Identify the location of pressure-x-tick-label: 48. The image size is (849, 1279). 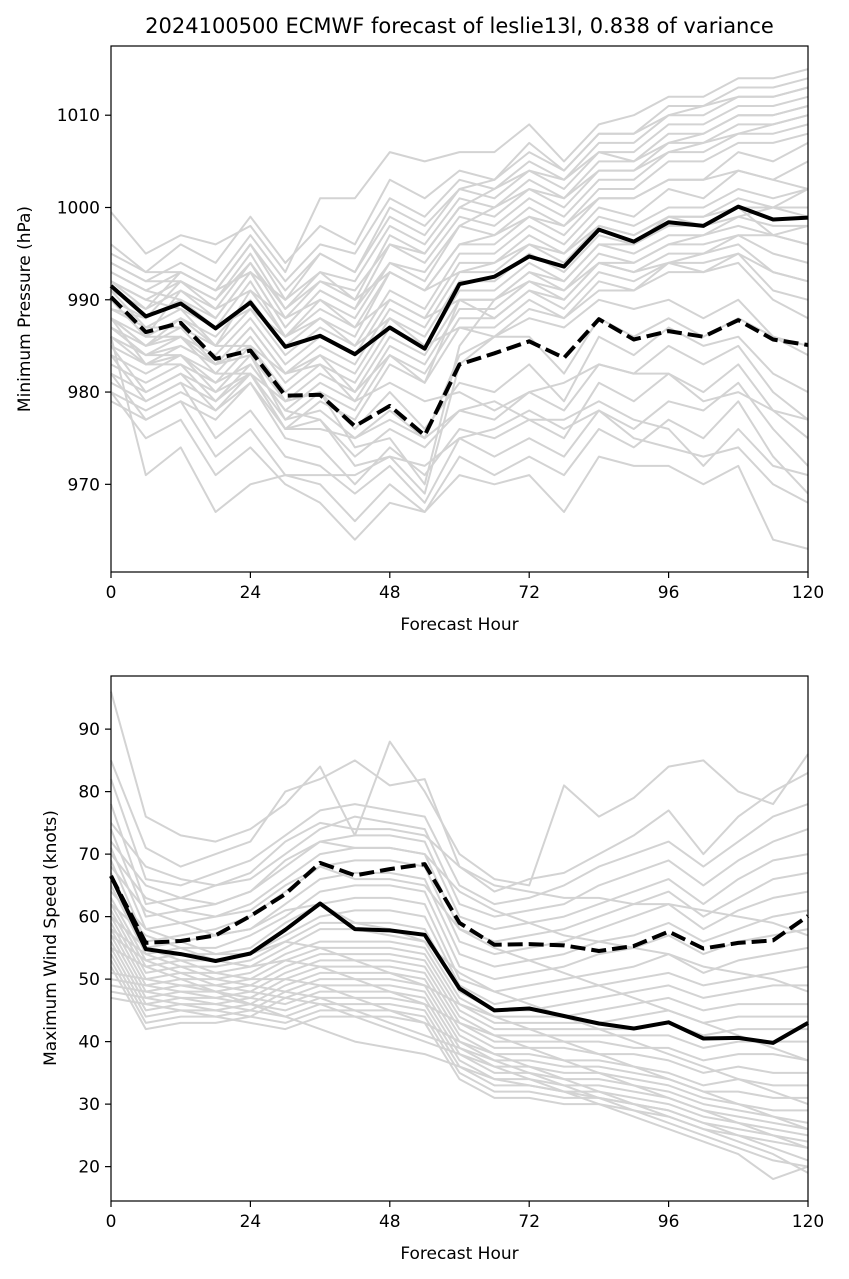
(390, 593).